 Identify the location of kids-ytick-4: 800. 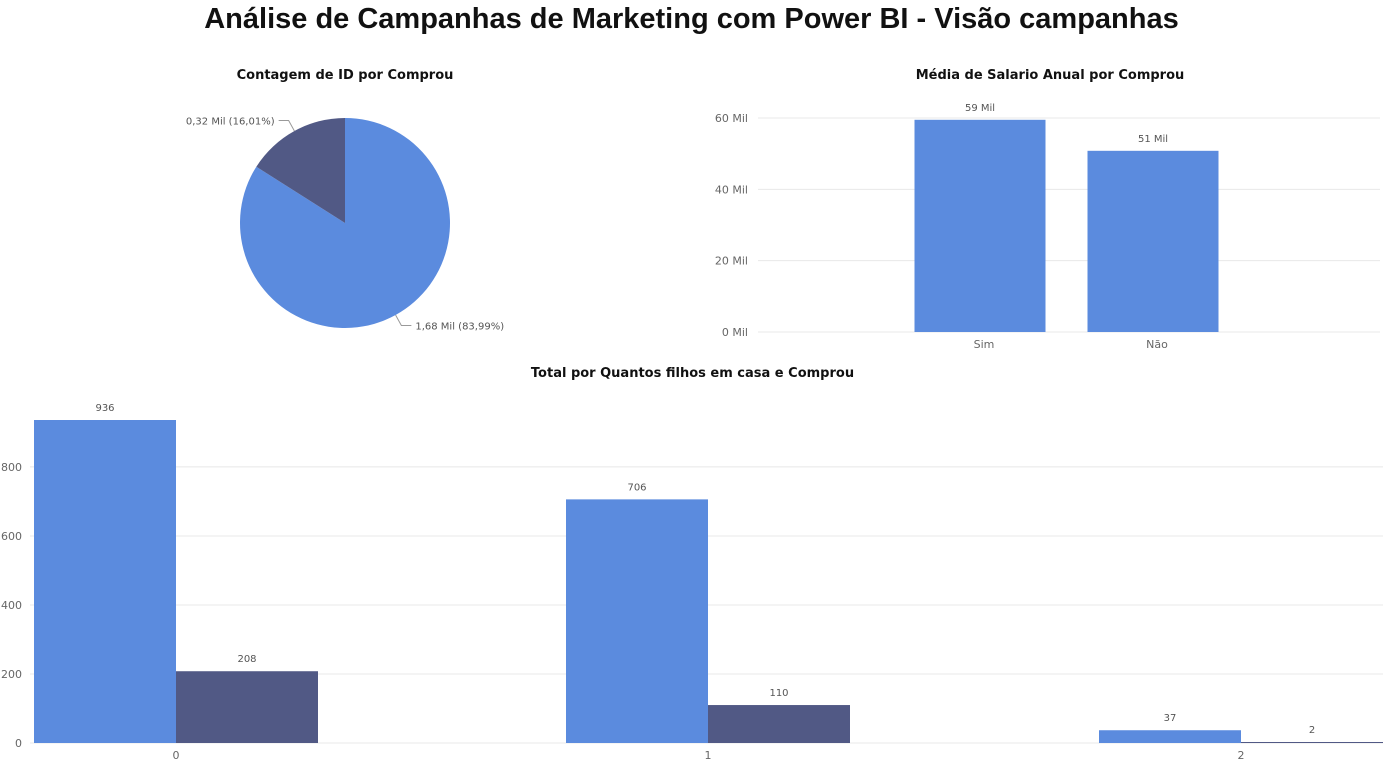
(11, 467).